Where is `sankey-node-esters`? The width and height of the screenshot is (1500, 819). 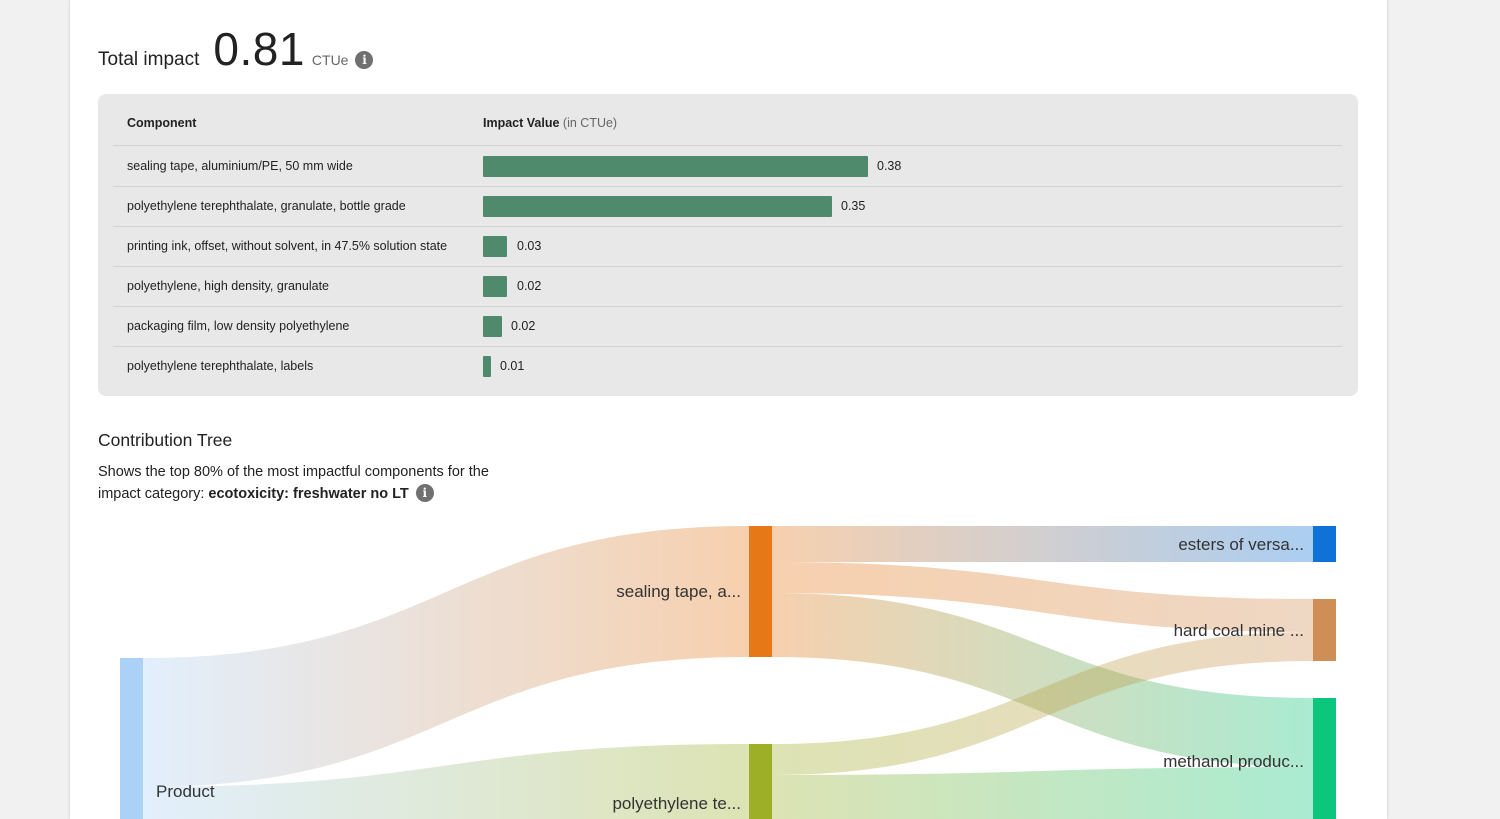
sankey-node-esters is located at coordinates (1324, 544).